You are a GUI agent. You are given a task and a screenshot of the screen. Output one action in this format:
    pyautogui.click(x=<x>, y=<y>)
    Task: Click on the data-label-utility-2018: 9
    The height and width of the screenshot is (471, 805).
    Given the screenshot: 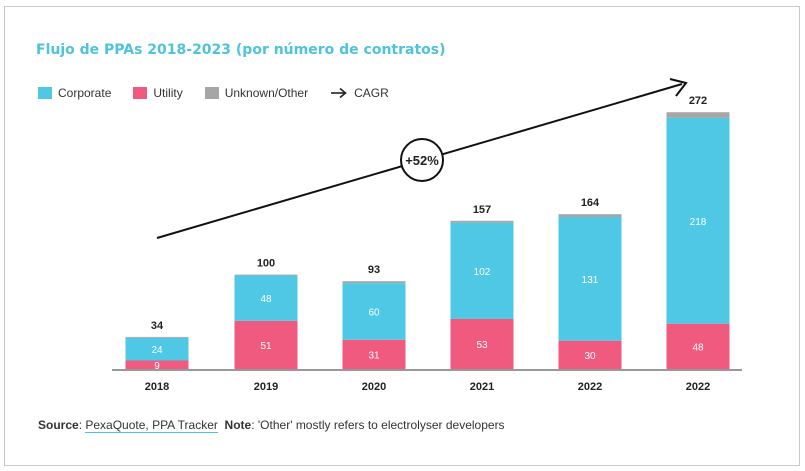 What is the action you would take?
    pyautogui.click(x=157, y=366)
    